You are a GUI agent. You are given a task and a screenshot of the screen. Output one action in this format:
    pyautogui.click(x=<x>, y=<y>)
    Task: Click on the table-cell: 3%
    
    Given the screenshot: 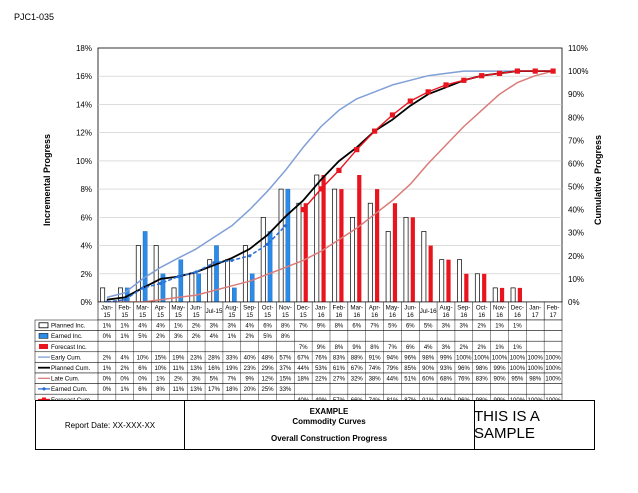 What is the action you would take?
    pyautogui.click(x=232, y=327)
    